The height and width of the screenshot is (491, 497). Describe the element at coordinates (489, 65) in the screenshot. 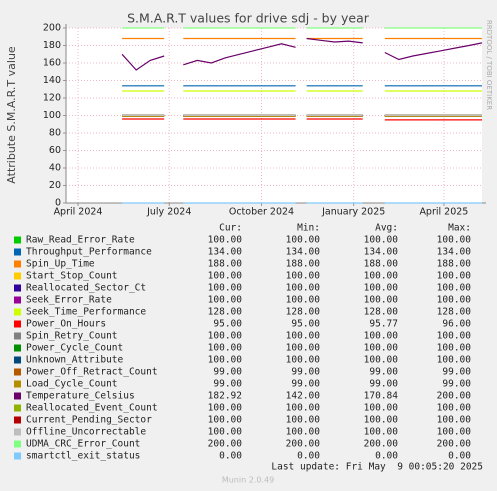

I see `side-label: RRDTOOL / TOBI OETIKER` at that location.